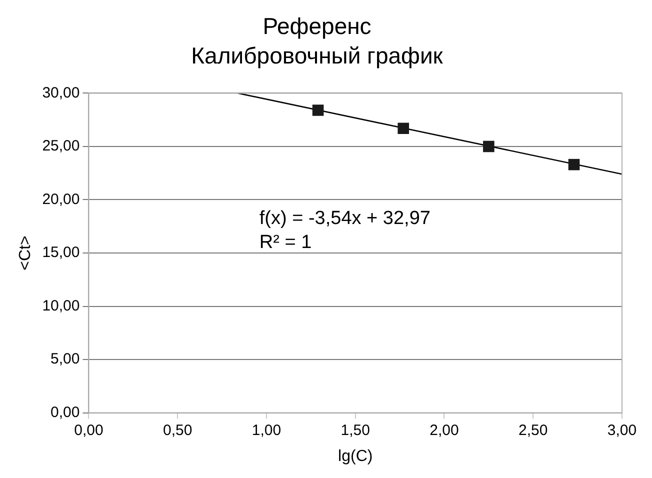 This screenshot has width=652, height=478. I want to click on annotation: f(x) = -3,54x + 32,97, so click(344, 219).